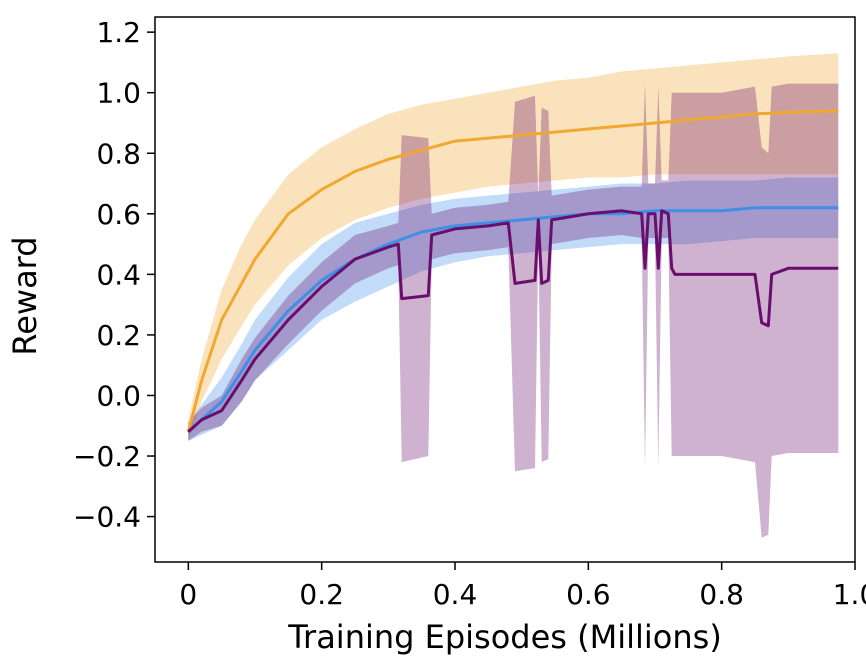  I want to click on y-axis: −0.4 −0.2 0.0 0.2 0.4 0.6 0.8 1.0 1.2, so click(114, 275).